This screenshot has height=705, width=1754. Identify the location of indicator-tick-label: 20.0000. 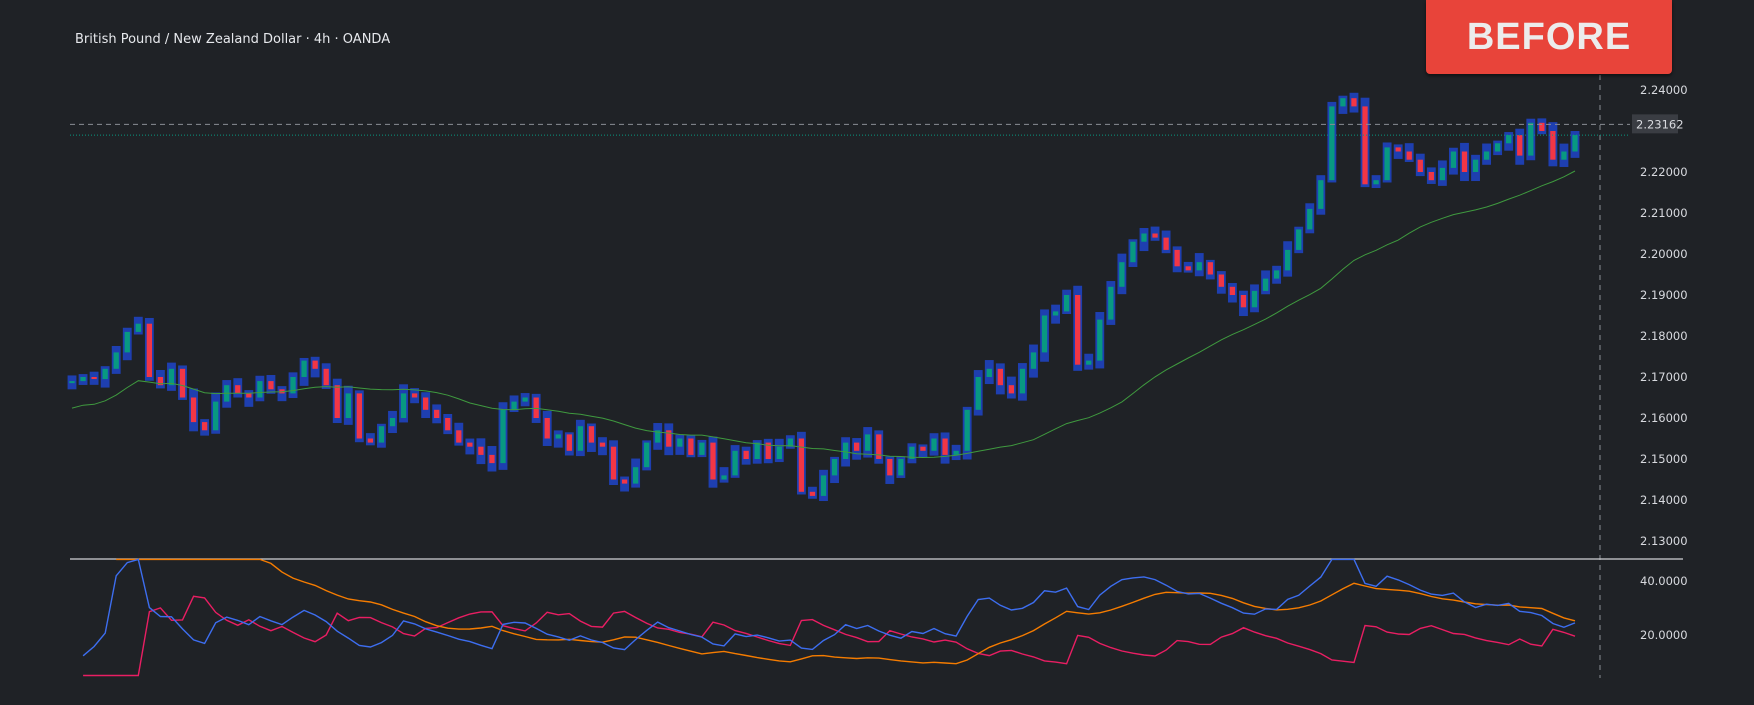
(1664, 635).